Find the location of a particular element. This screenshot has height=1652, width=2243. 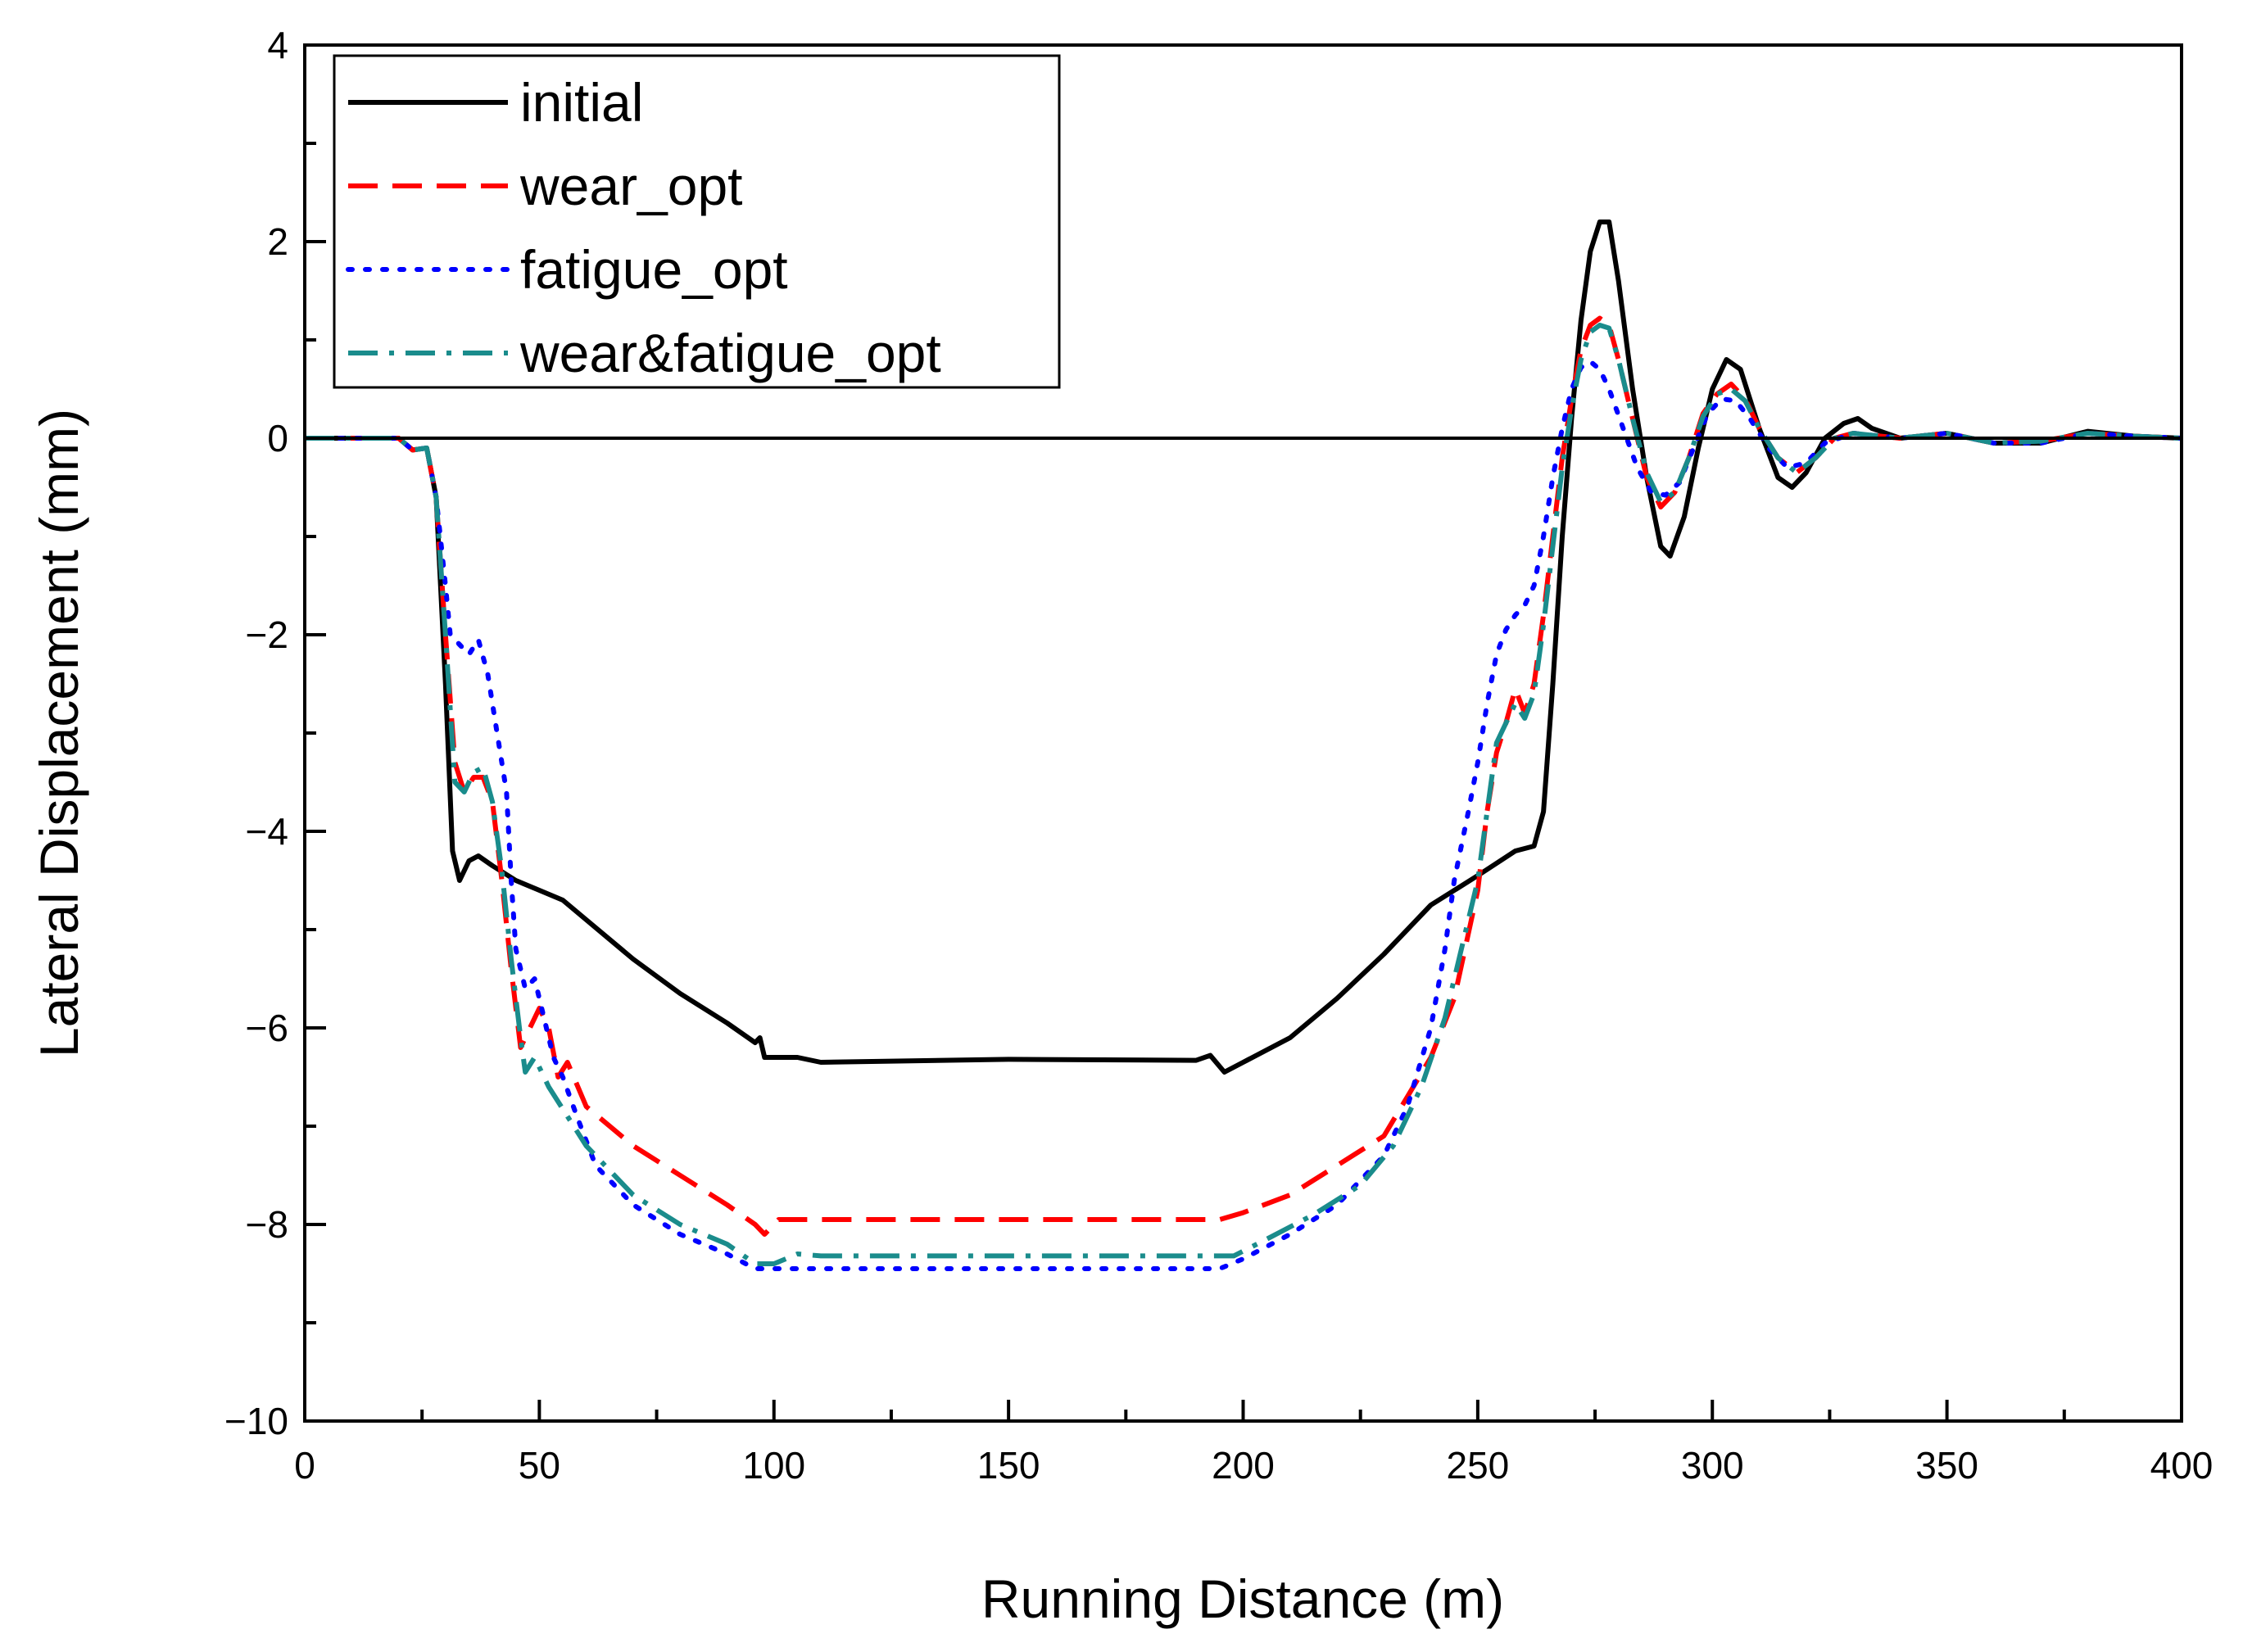

x-tick-label: 100 is located at coordinates (773, 1465).